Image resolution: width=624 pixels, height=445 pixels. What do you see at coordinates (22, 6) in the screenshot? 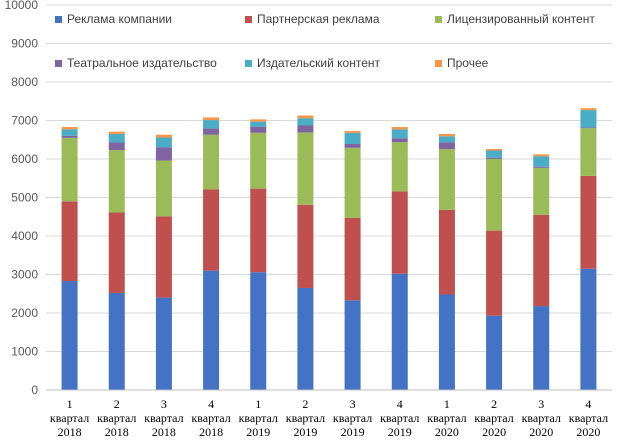
I see `y-tick-label: 10000` at bounding box center [22, 6].